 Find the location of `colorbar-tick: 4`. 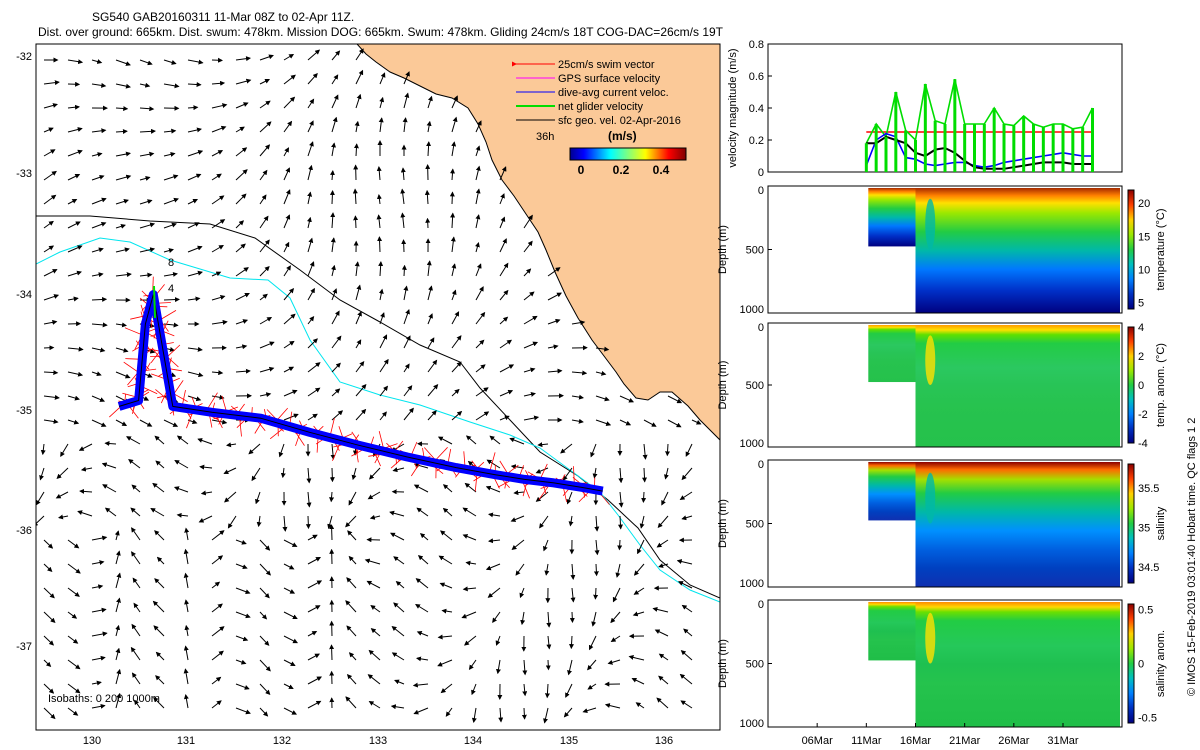

colorbar-tick: 4 is located at coordinates (1141, 328).